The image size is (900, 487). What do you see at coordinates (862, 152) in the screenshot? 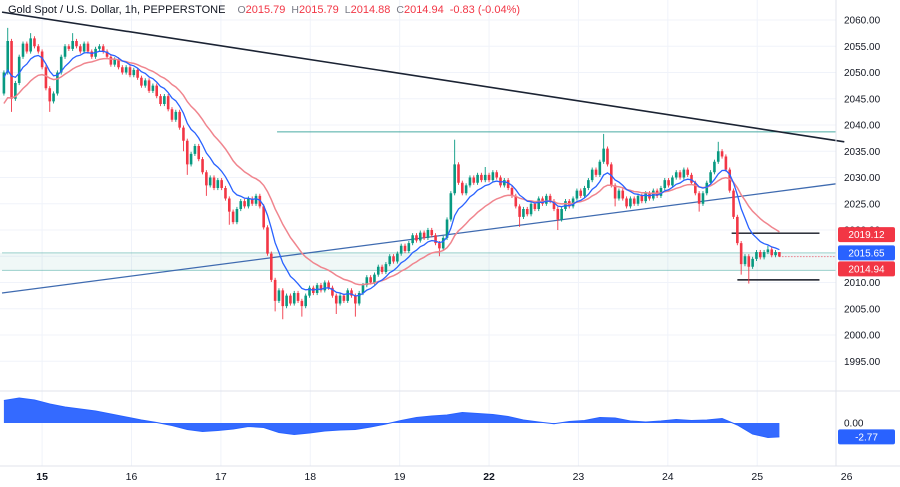
I see `svg-text: 2035.00` at bounding box center [862, 152].